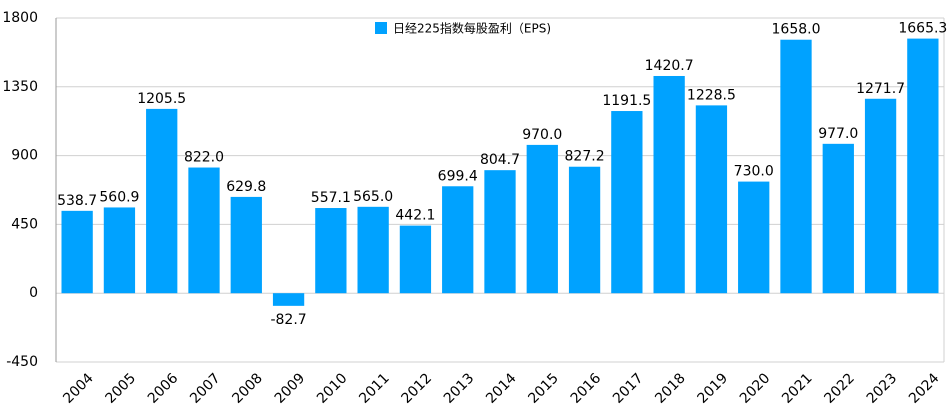  Describe the element at coordinates (500, 160) in the screenshot. I see `value-label: 804.7` at that location.